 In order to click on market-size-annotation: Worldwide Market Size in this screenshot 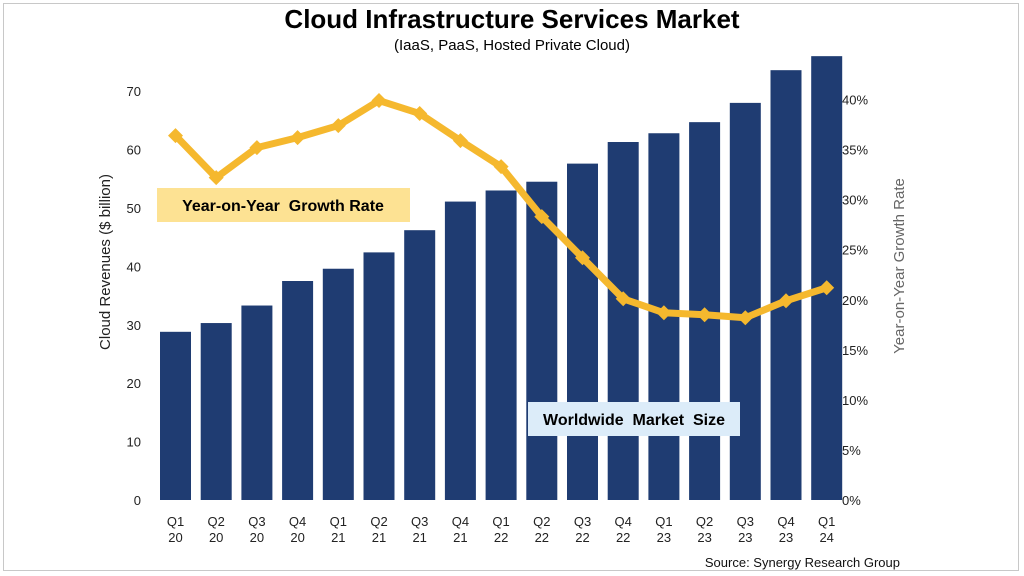, I will do `click(634, 419)`.